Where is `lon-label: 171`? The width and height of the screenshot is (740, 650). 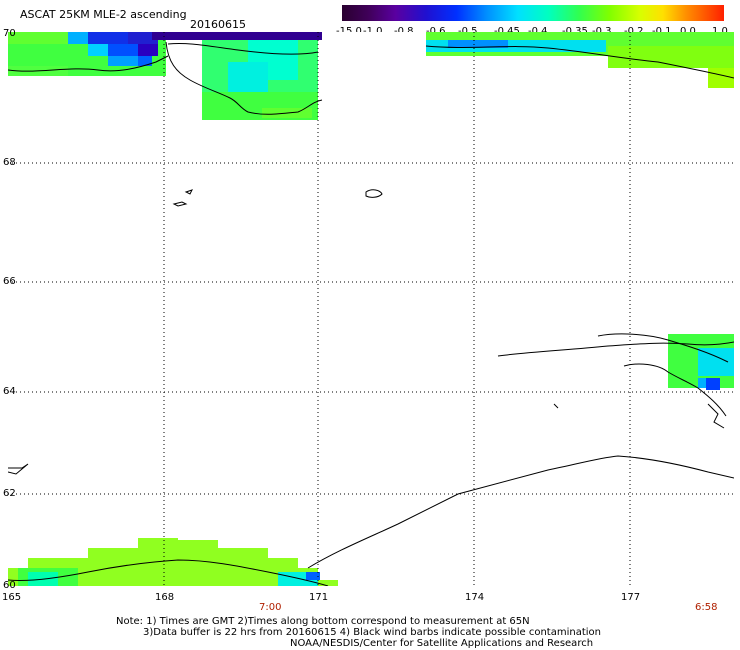 lon-label: 171 is located at coordinates (319, 597).